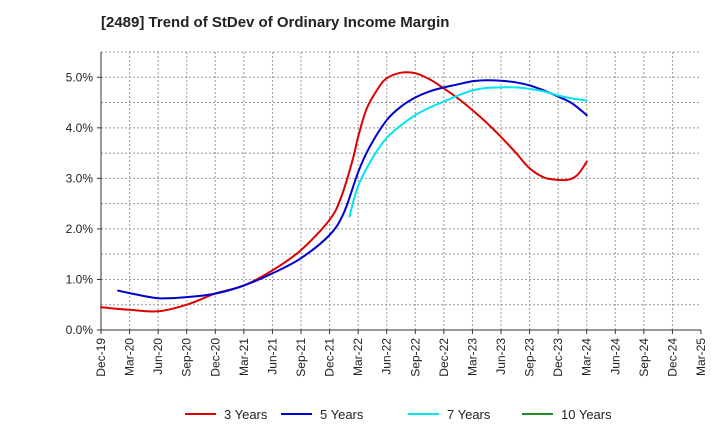 The width and height of the screenshot is (720, 440). I want to click on y-tick-label: 0.0%, so click(80, 330).